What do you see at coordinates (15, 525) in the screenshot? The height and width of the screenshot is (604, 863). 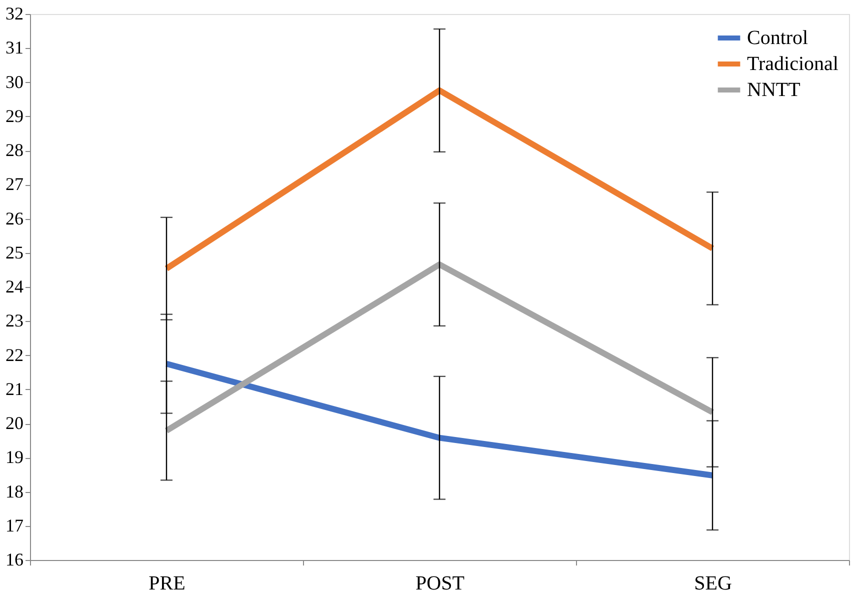 I see `y-tick-label: 17` at bounding box center [15, 525].